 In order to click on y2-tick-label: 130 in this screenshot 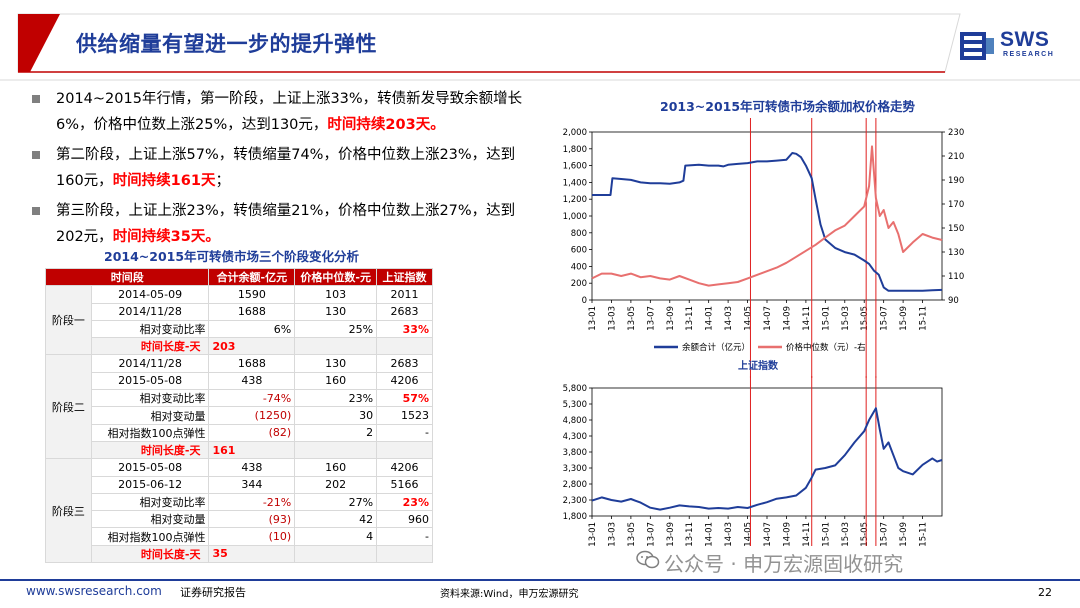, I will do `click(956, 253)`.